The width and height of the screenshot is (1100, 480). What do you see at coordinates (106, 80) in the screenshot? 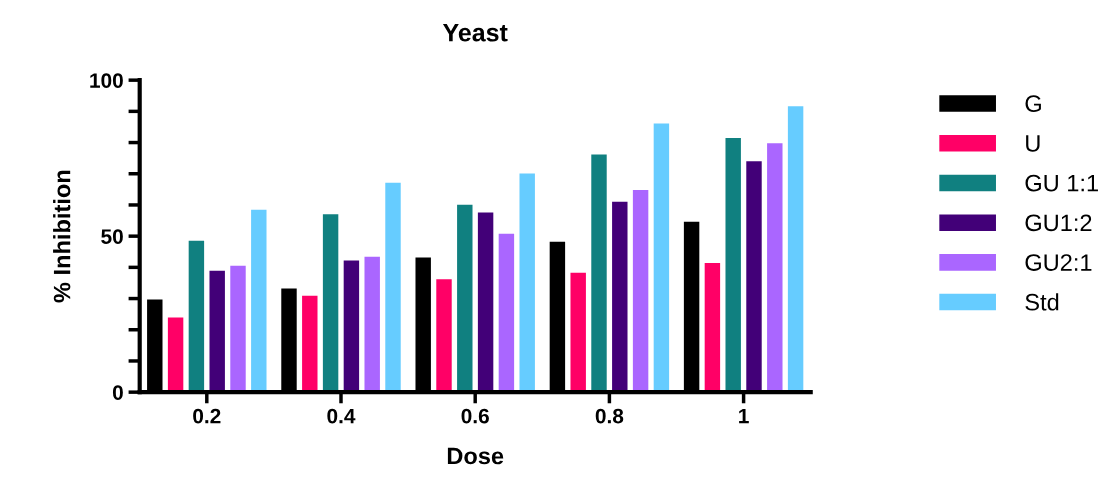
I see `y-tick-label: 100` at bounding box center [106, 80].